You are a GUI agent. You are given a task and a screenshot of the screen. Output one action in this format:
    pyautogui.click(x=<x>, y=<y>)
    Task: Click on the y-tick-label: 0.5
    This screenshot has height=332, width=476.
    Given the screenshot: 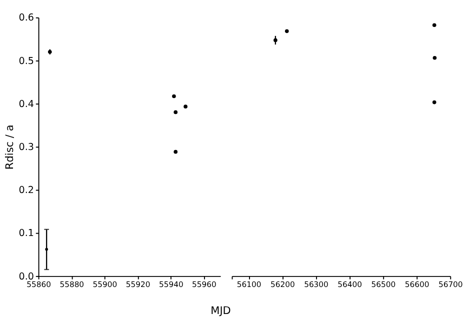 What is the action you would take?
    pyautogui.click(x=26, y=61)
    